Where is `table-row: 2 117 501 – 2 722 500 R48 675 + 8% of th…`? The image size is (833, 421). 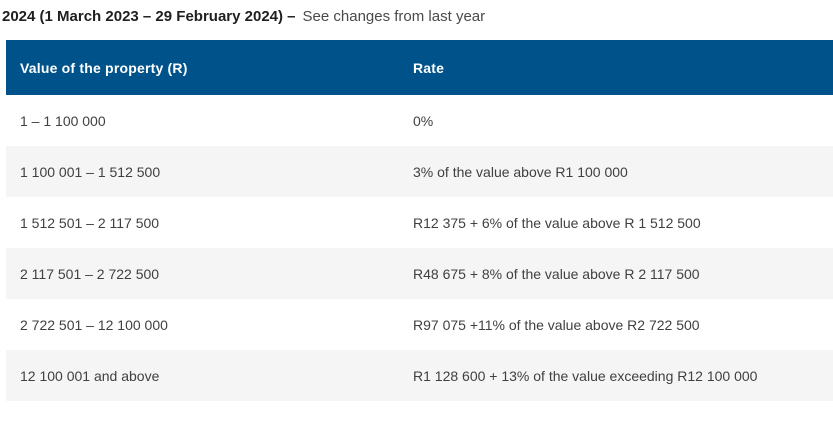 table-row: 2 117 501 – 2 722 500 R48 675 + 8% of th… is located at coordinates (419, 273).